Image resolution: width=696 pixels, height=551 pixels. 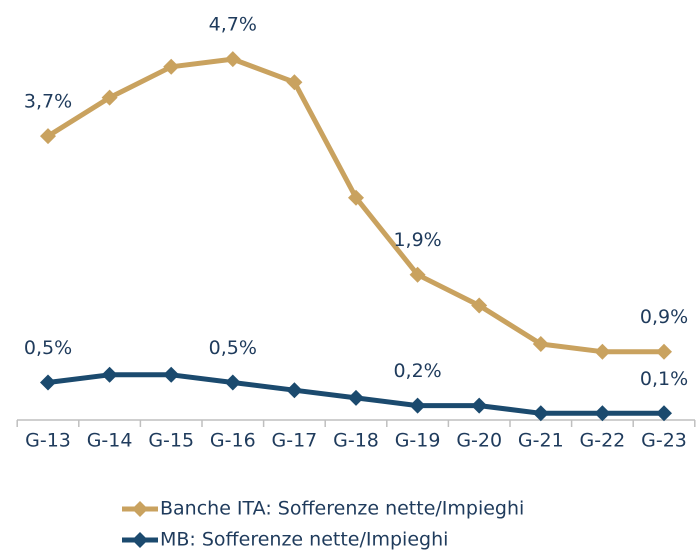 What do you see at coordinates (479, 441) in the screenshot?
I see `x-tick-label: G-20` at bounding box center [479, 441].